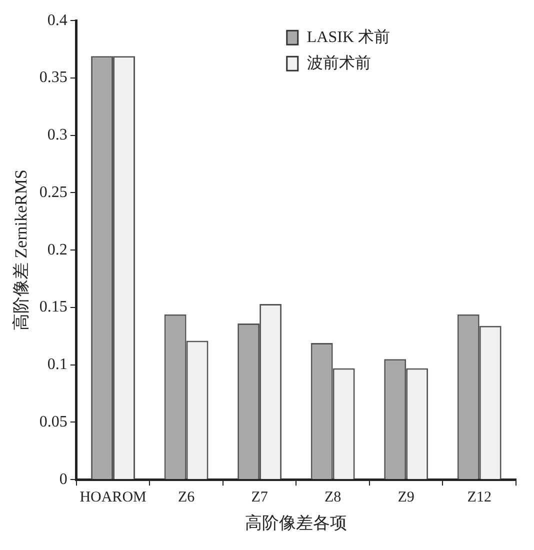  Describe the element at coordinates (57, 365) in the screenshot. I see `y-tick-label: 0.1` at that location.